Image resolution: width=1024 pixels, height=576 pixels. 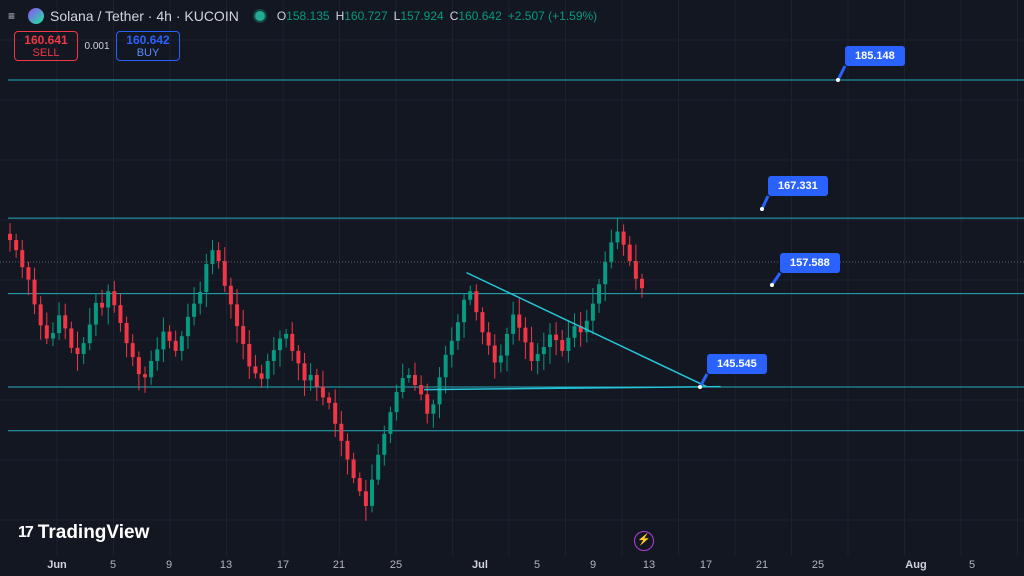 What do you see at coordinates (259, 16) in the screenshot?
I see `market-open-status-icon` at bounding box center [259, 16].